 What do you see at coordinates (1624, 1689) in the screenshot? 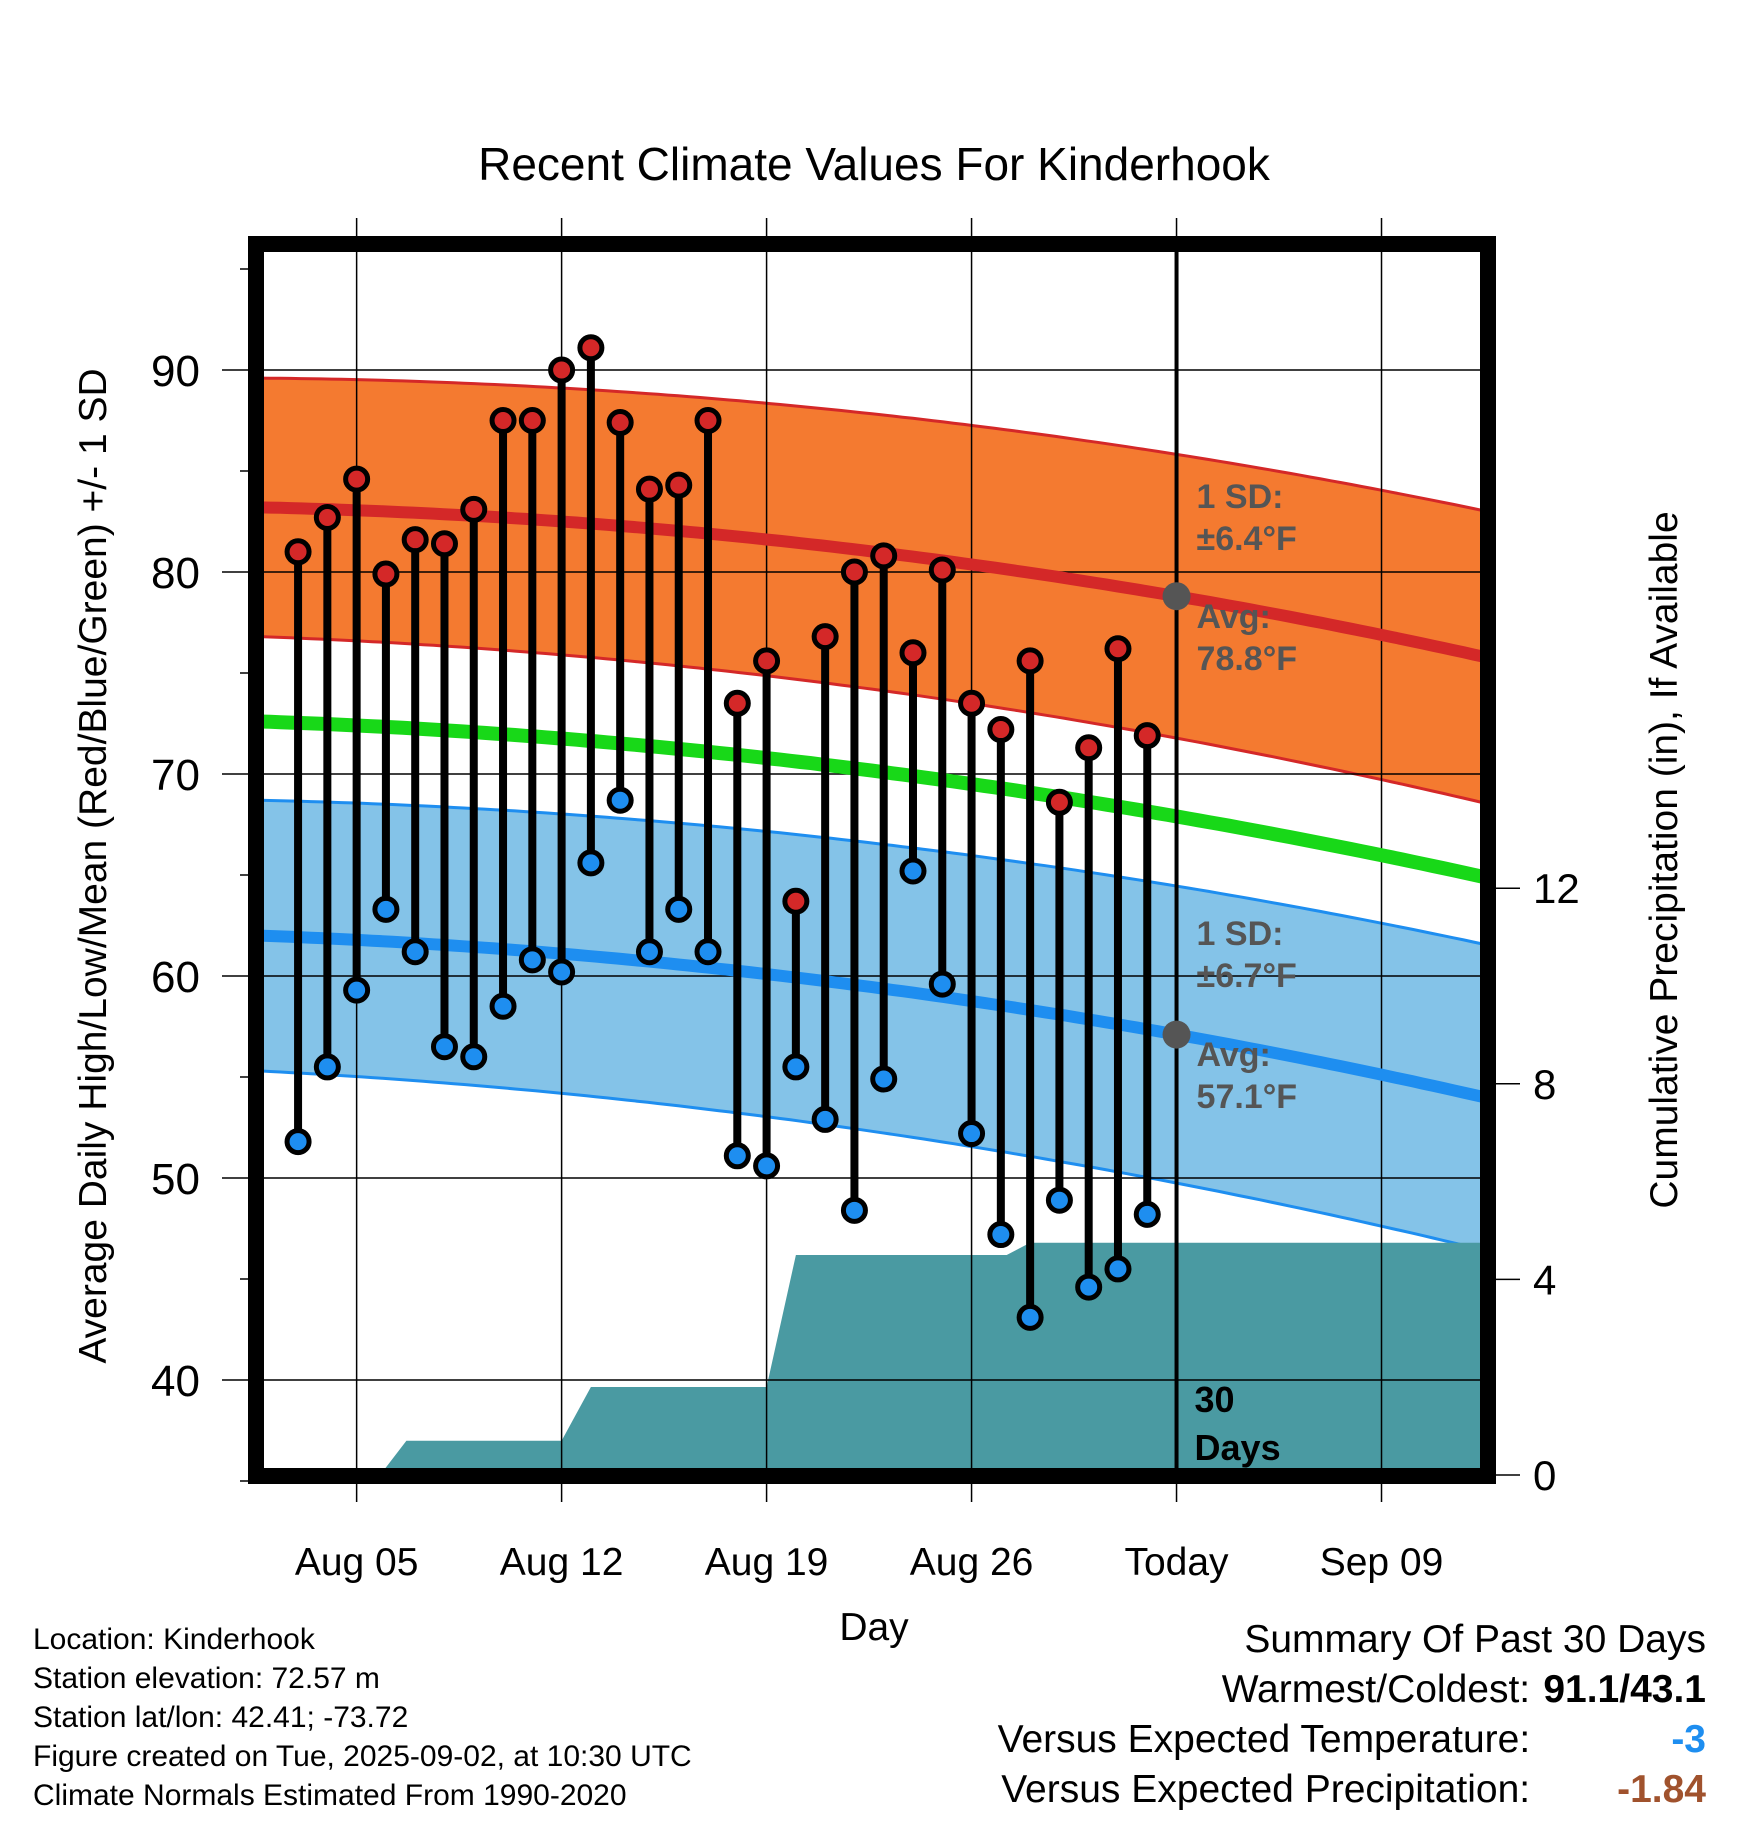
I see `warm-cold-value: 91.1/43.1` at bounding box center [1624, 1689].